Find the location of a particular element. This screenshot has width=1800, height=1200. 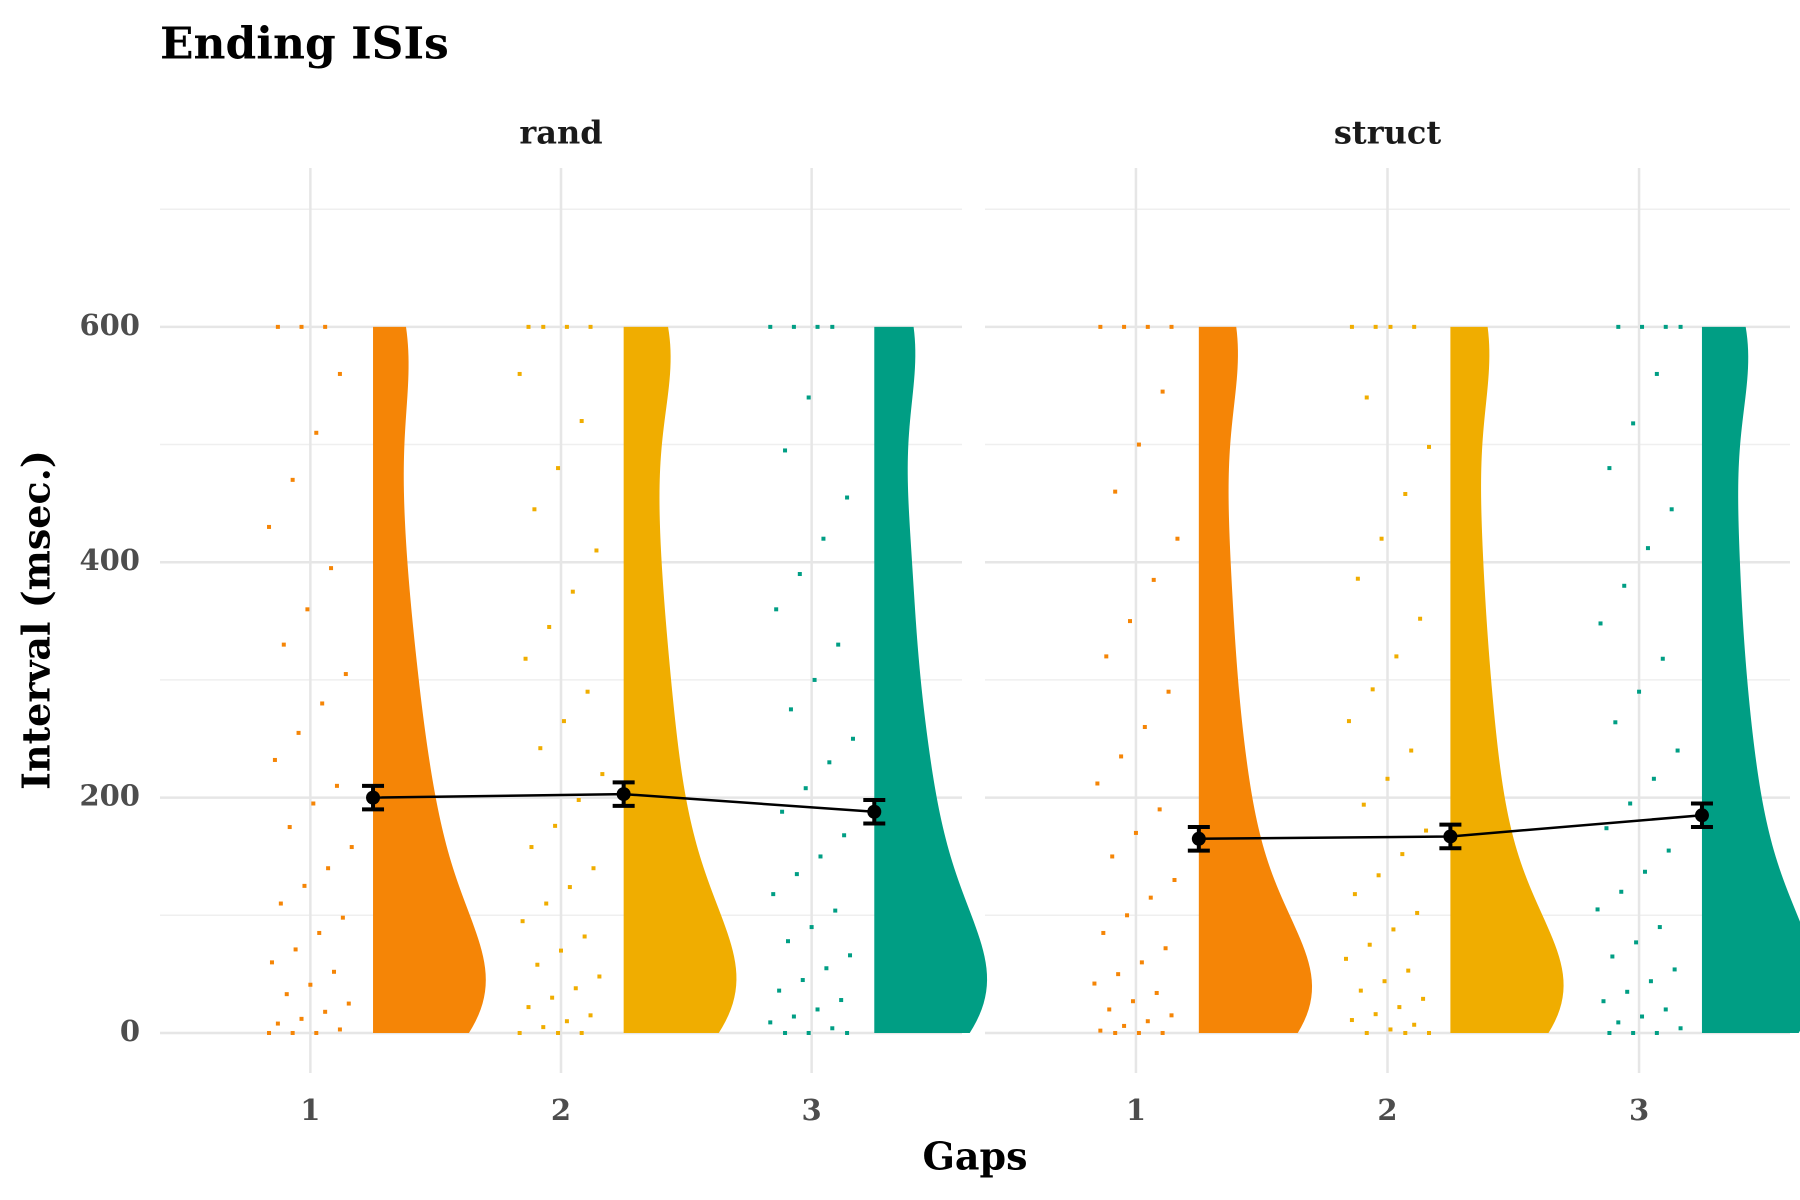

y-tick-label: 200 is located at coordinates (109, 796).